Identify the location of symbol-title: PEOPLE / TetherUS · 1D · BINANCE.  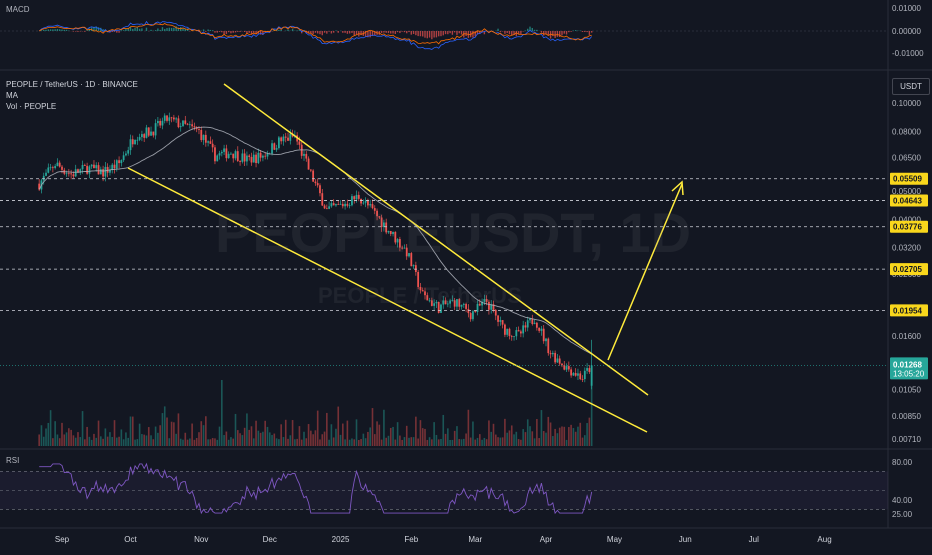
(72, 84).